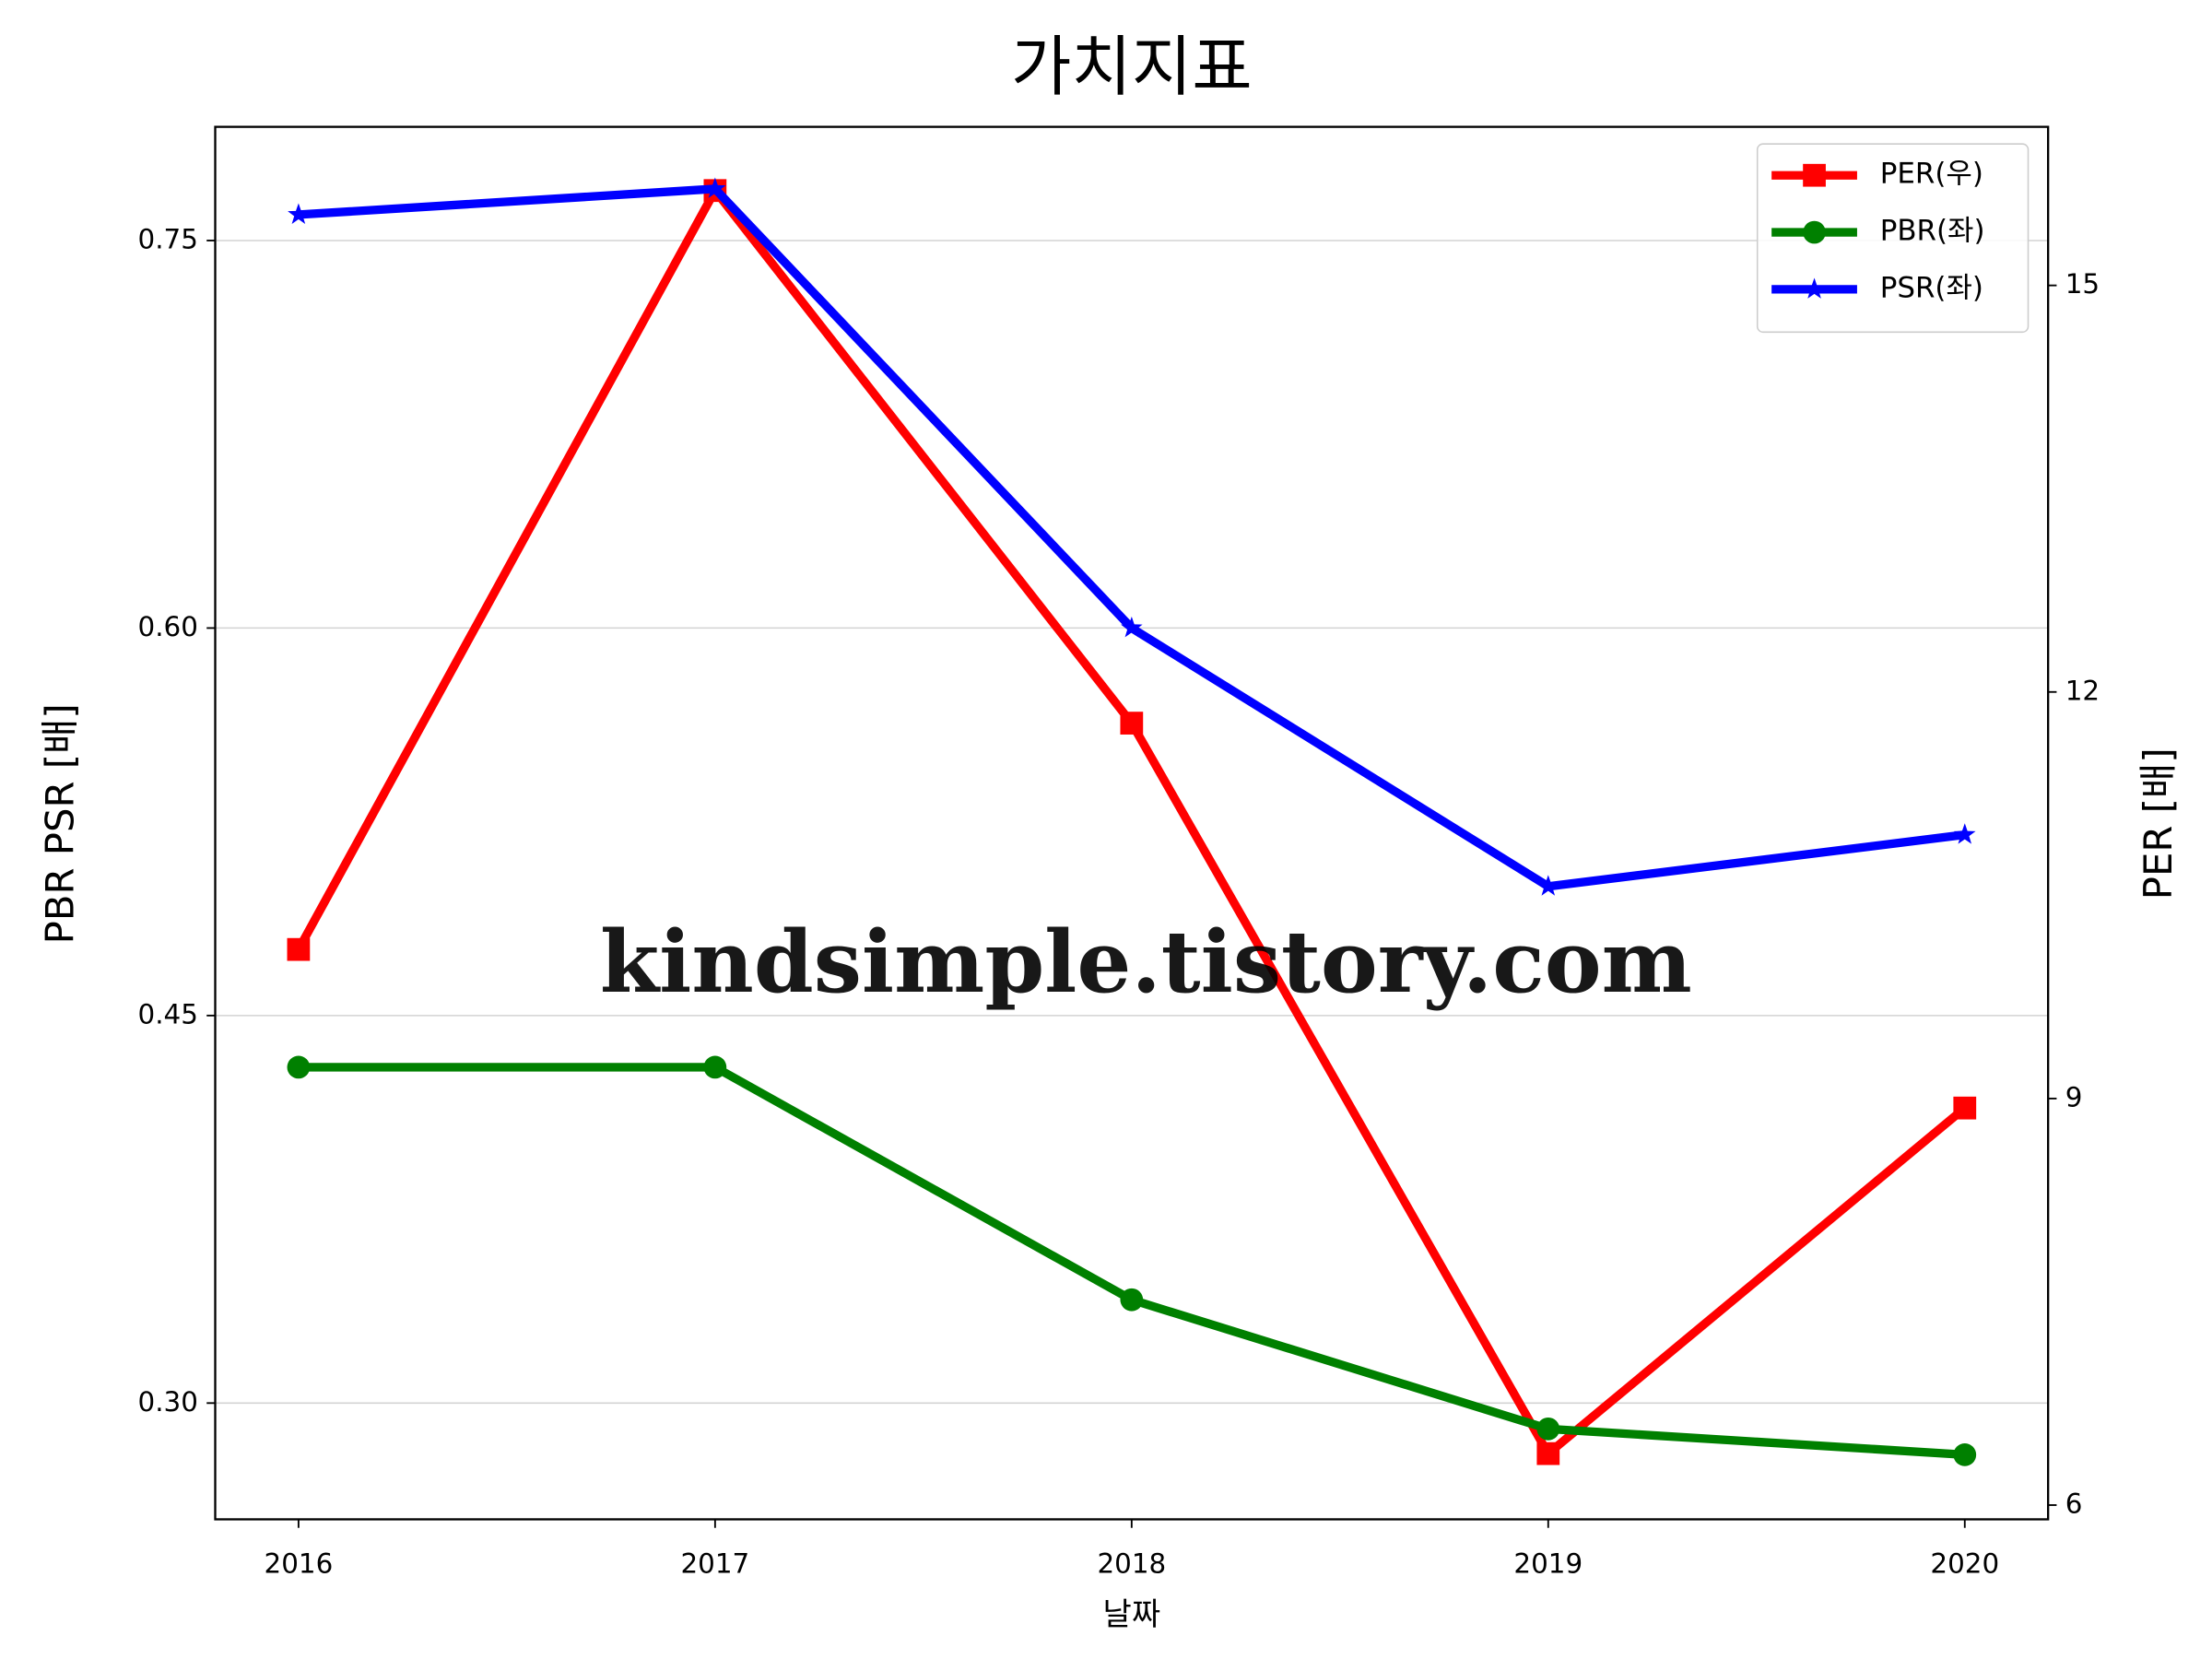 This screenshot has height=1659, width=2212. Describe the element at coordinates (299, 1563) in the screenshot. I see `x-tick-label: 2016` at that location.